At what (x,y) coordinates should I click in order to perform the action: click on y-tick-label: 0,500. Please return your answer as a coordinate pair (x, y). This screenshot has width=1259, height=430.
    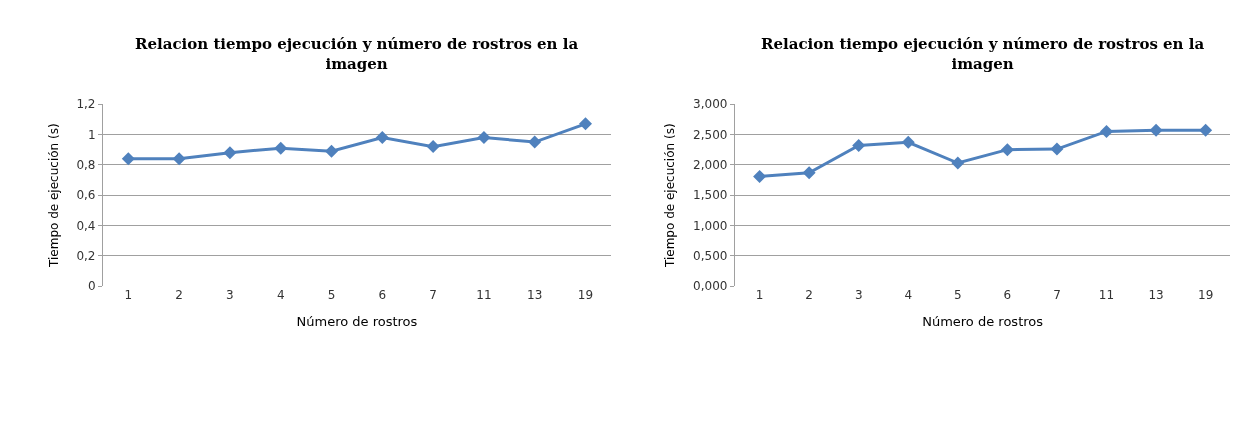
    Looking at the image, I should click on (710, 256).